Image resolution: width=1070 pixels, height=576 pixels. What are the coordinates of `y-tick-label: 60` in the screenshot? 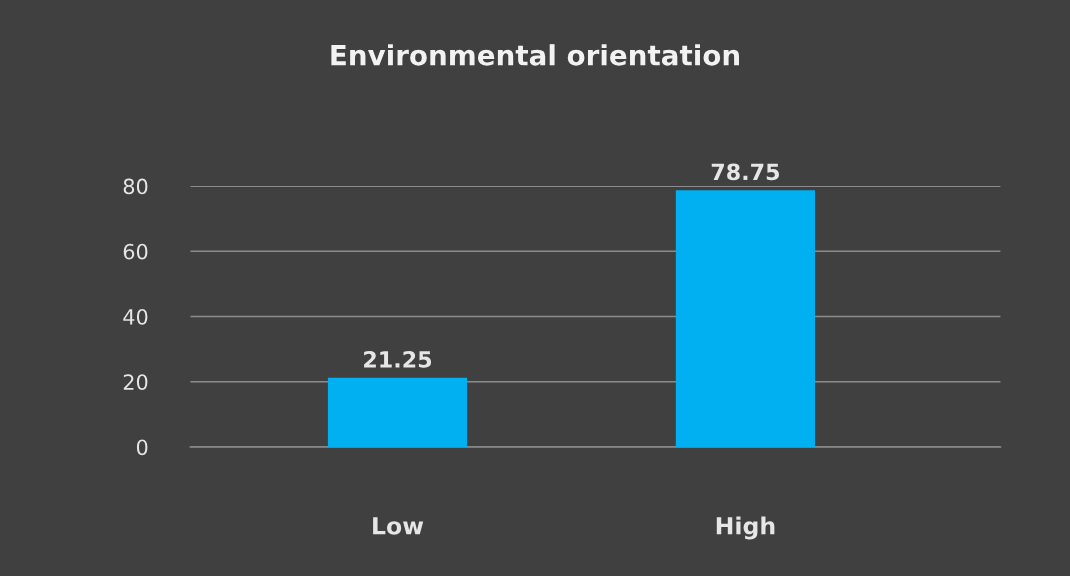 It's located at (135, 251).